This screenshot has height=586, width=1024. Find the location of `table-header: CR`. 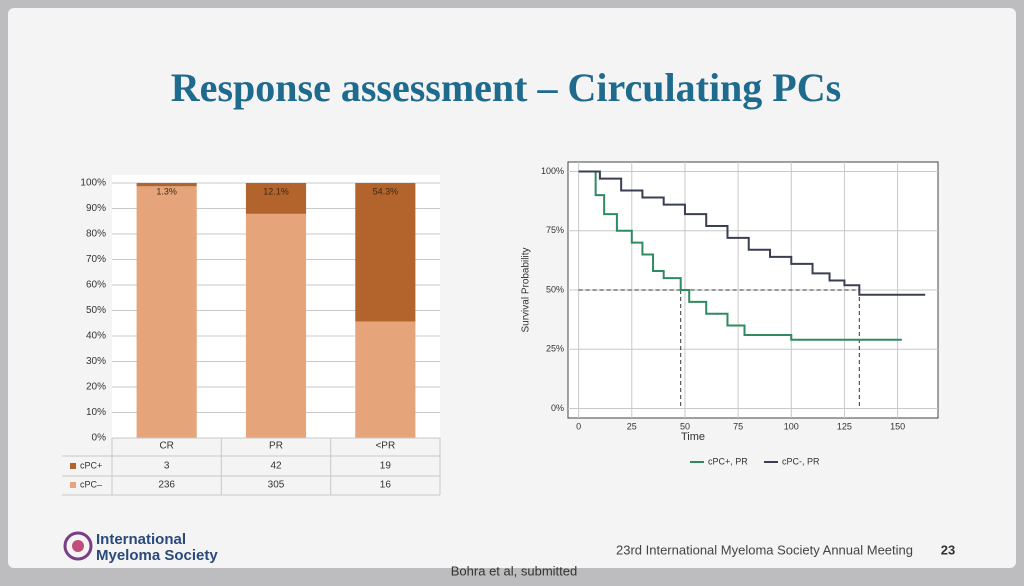

table-header: CR is located at coordinates (166, 446).